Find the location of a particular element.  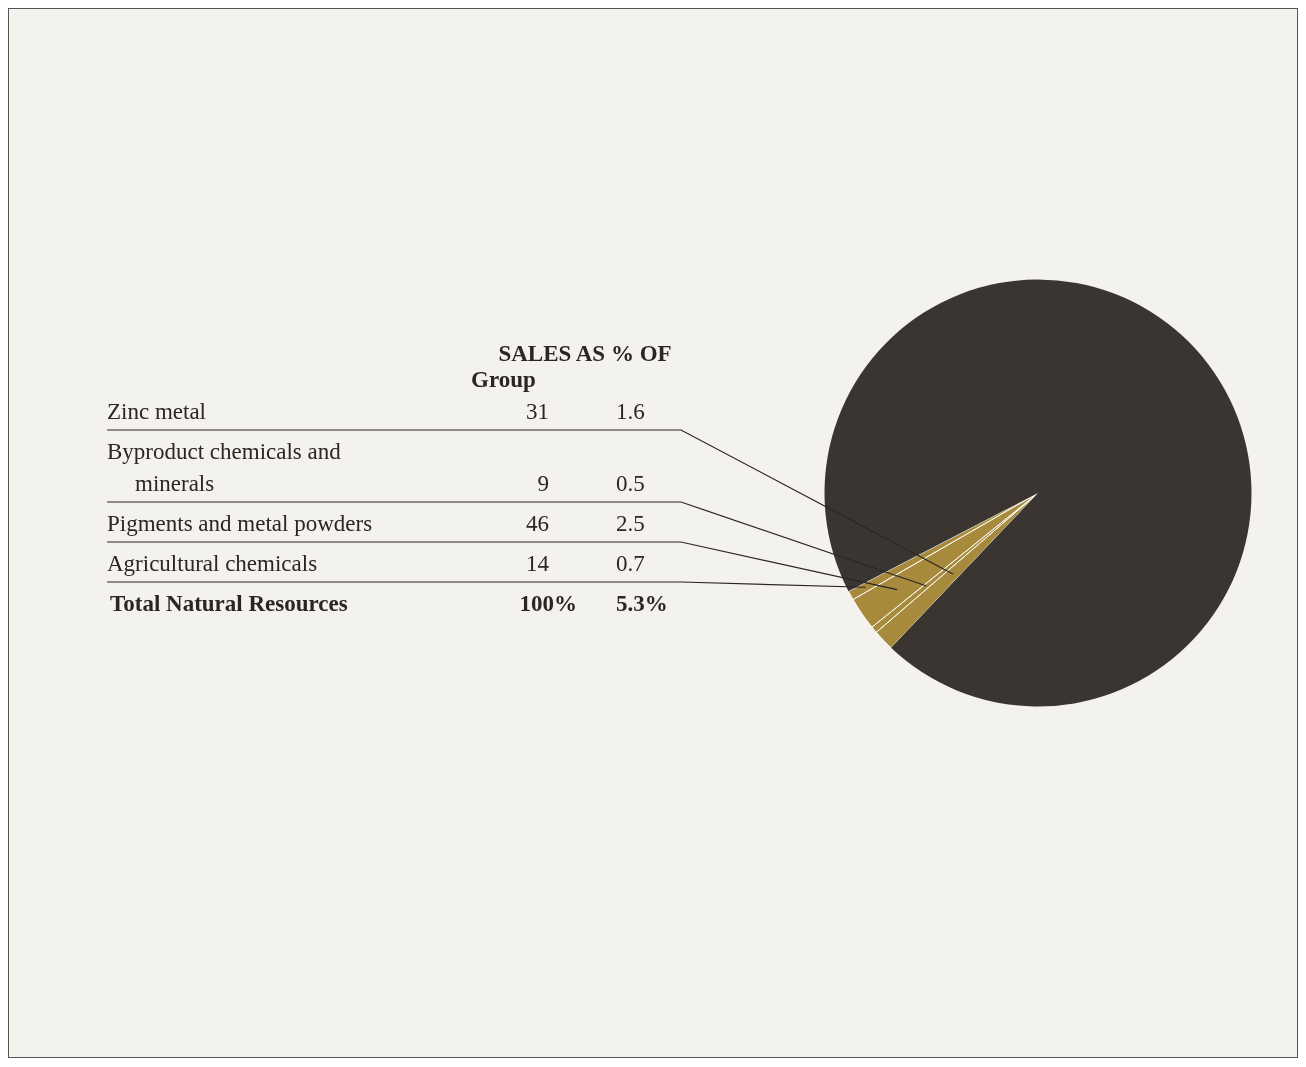

slice-label: Zinc metal is located at coordinates (156, 411).